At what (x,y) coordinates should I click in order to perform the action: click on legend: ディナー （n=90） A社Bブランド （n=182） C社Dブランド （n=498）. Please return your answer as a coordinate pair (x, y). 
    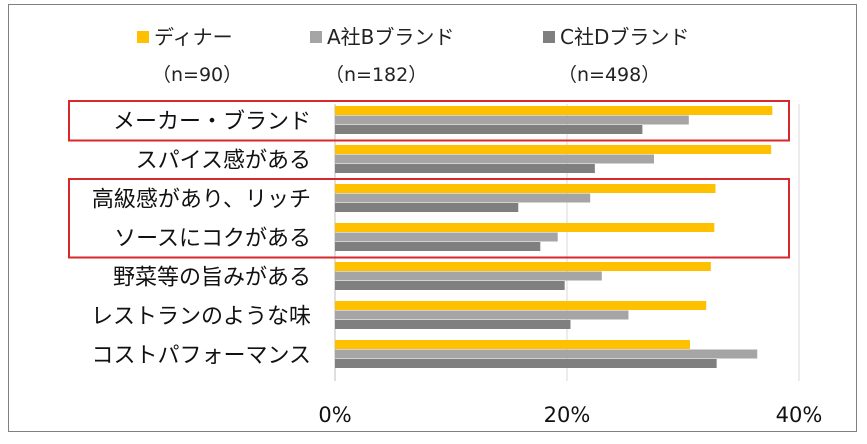
    Looking at the image, I should click on (413, 55).